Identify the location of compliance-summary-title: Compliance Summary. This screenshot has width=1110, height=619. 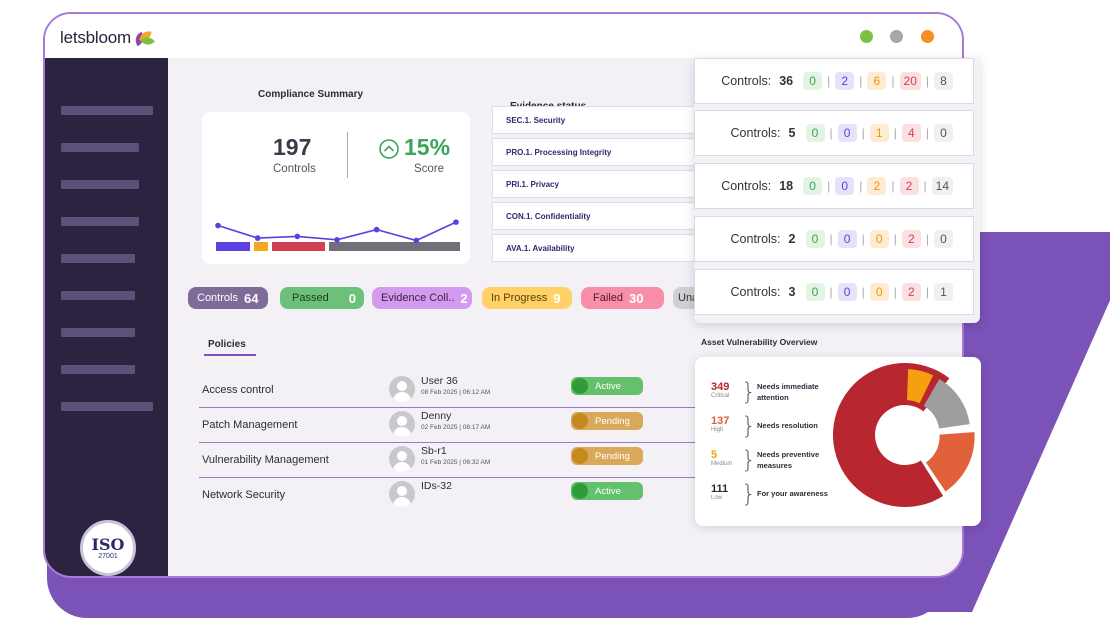
(311, 94).